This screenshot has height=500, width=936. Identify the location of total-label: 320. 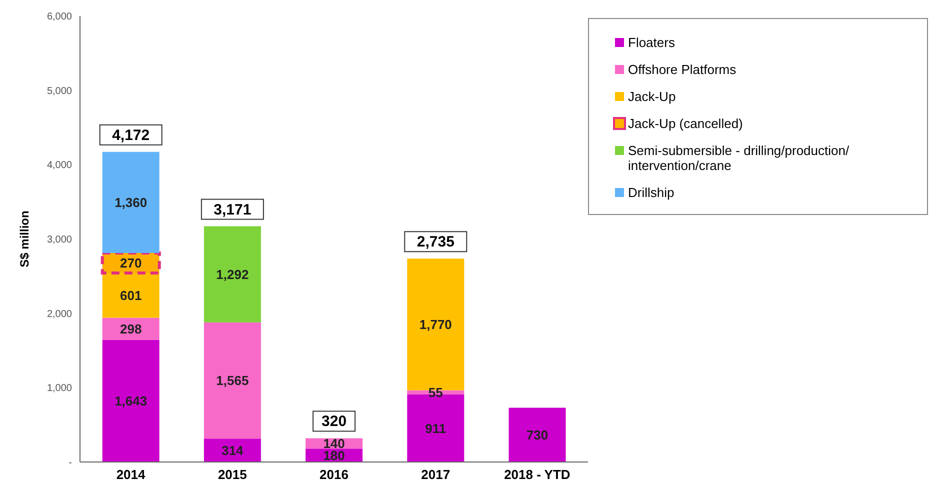
(334, 421).